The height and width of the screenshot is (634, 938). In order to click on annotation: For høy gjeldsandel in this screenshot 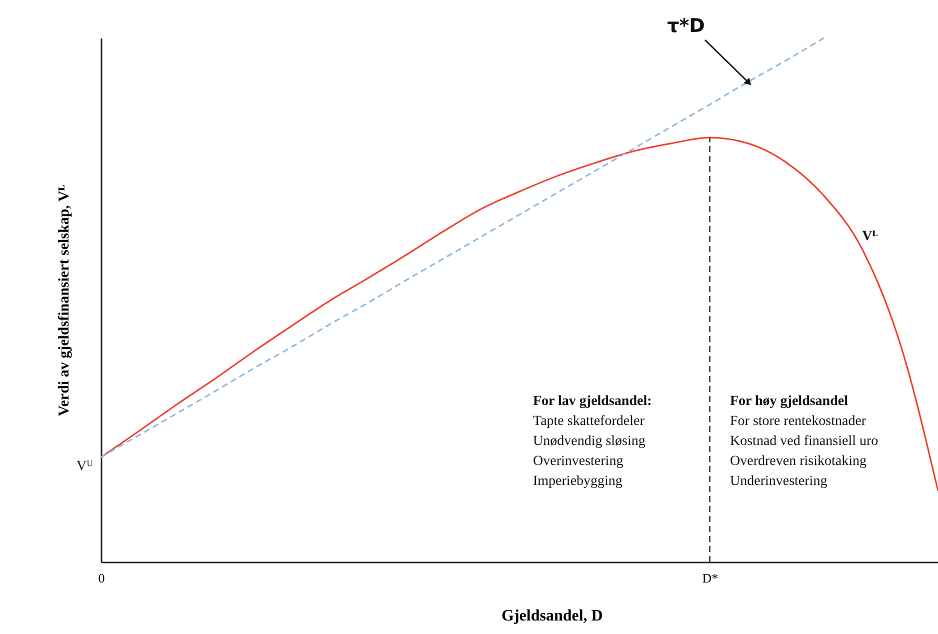, I will do `click(789, 401)`.